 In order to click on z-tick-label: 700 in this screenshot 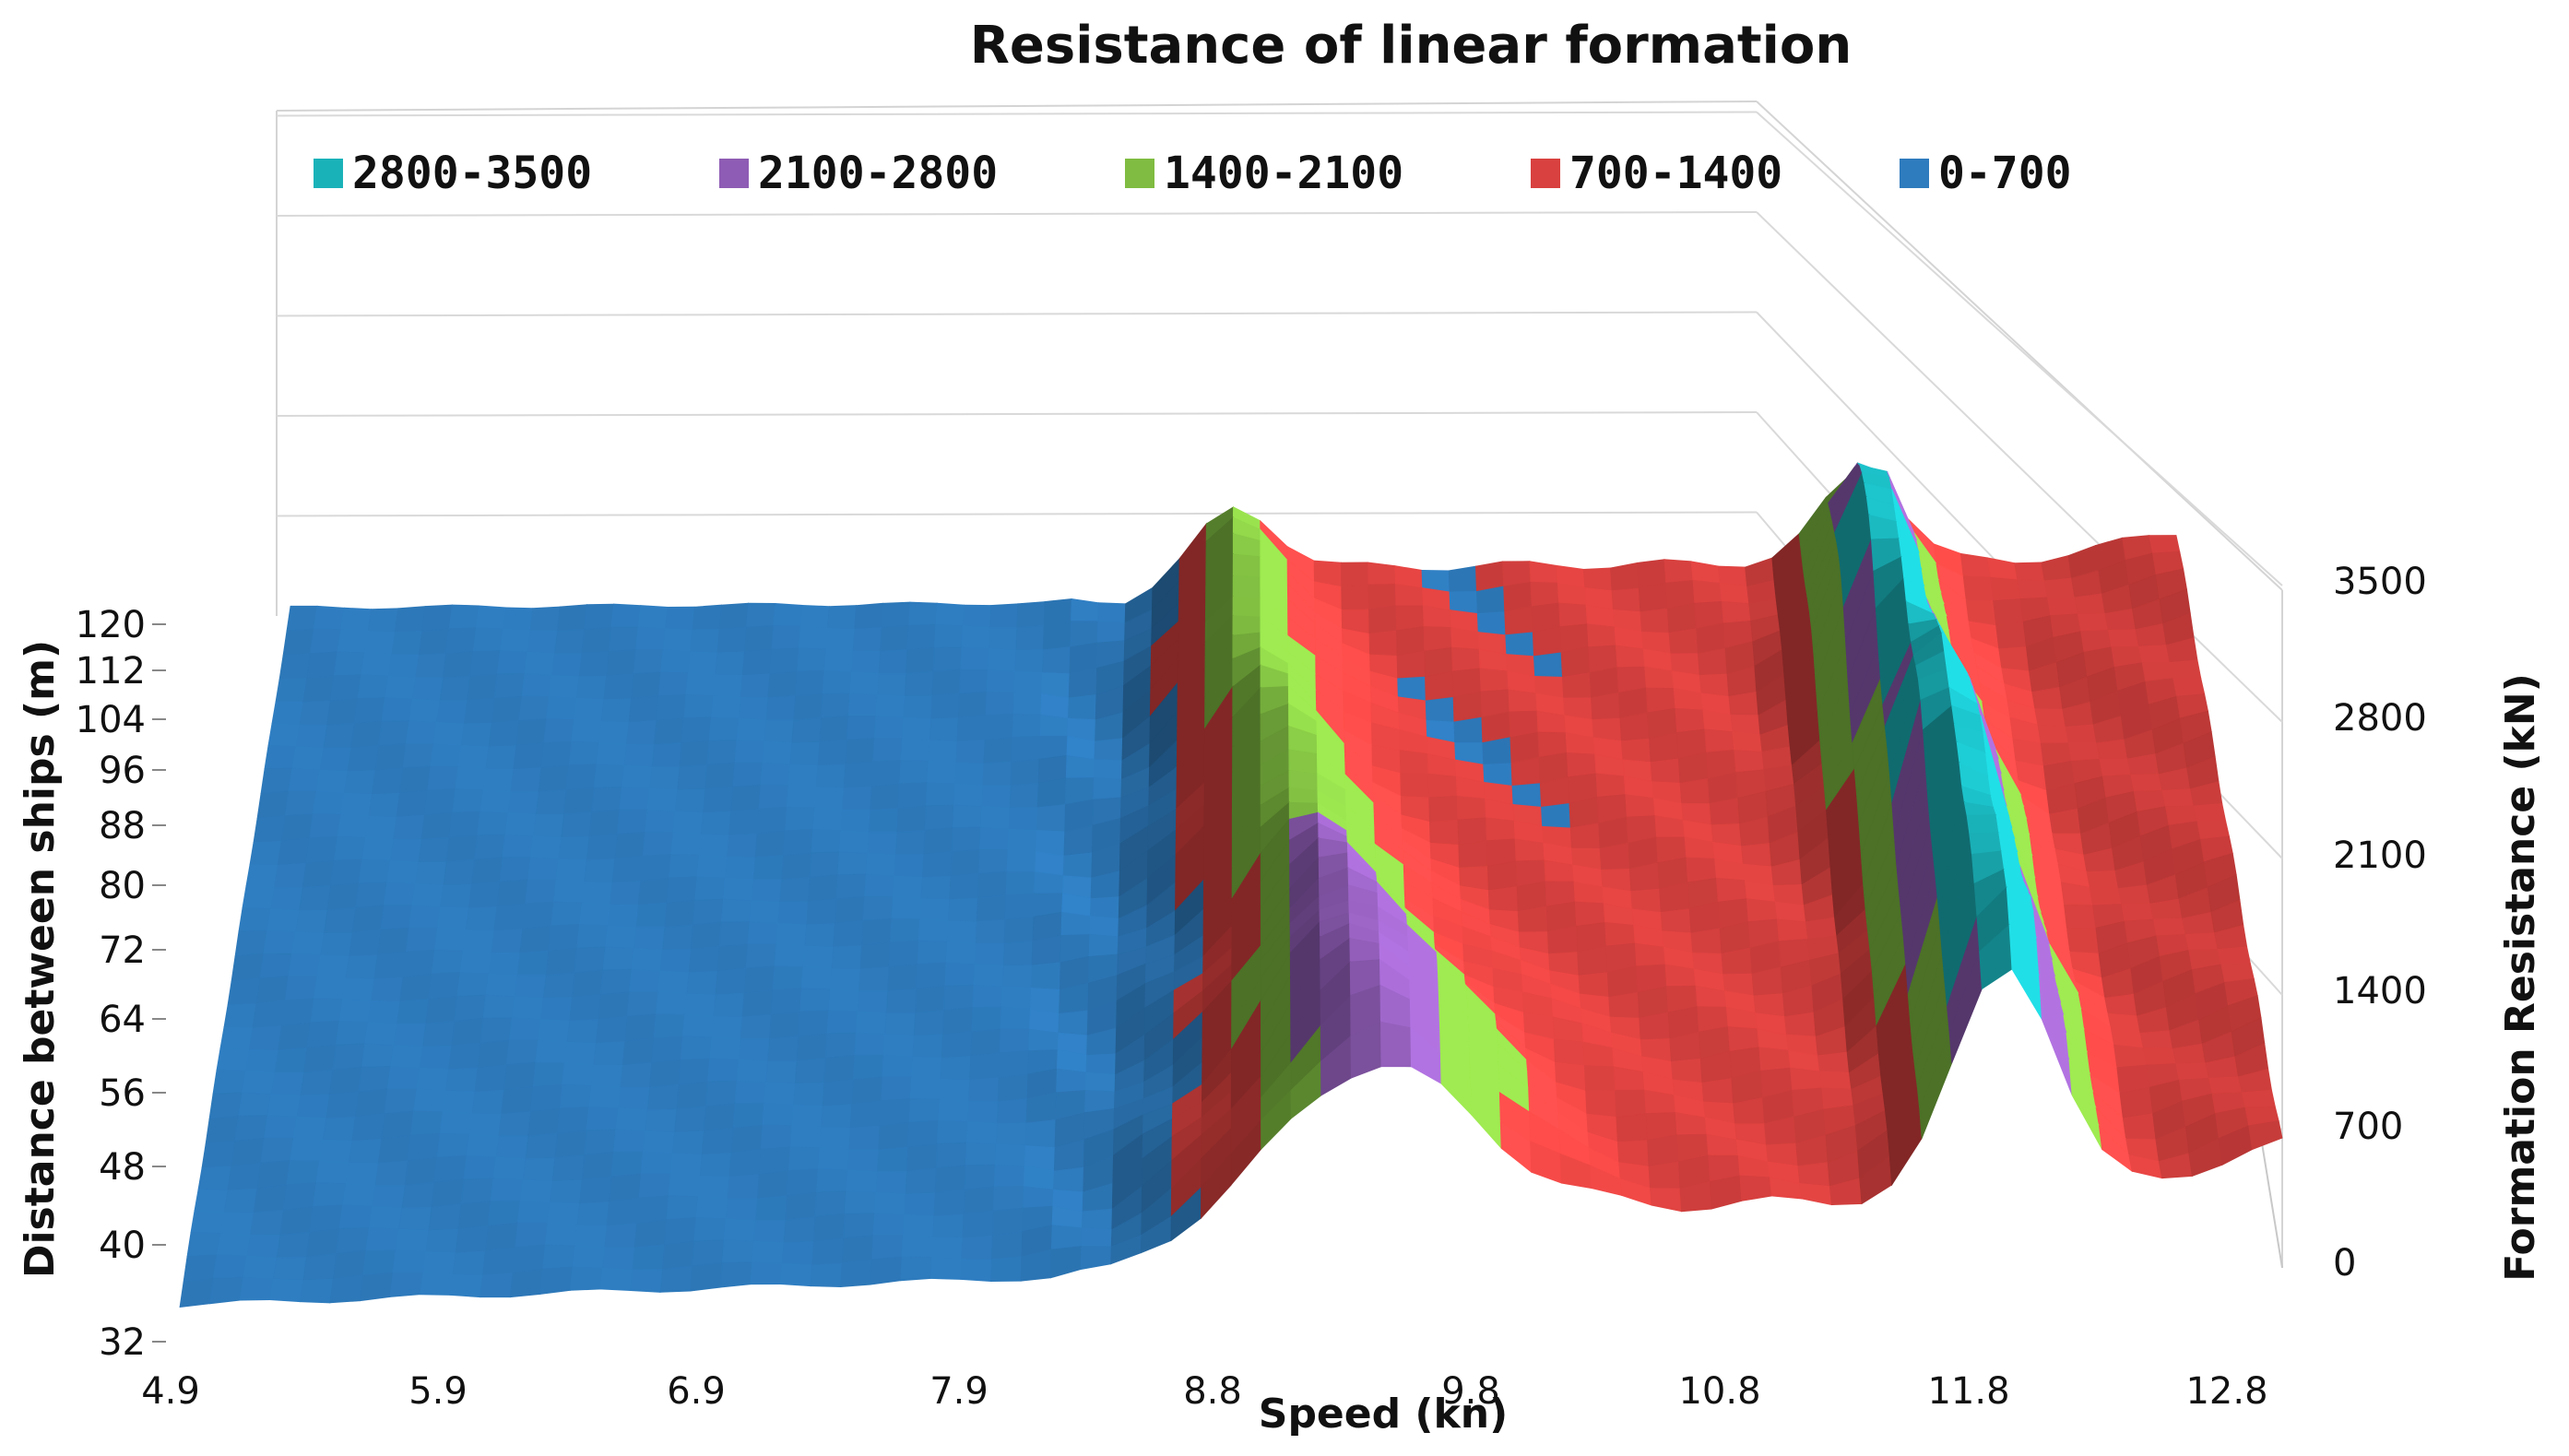, I will do `click(2368, 1127)`.